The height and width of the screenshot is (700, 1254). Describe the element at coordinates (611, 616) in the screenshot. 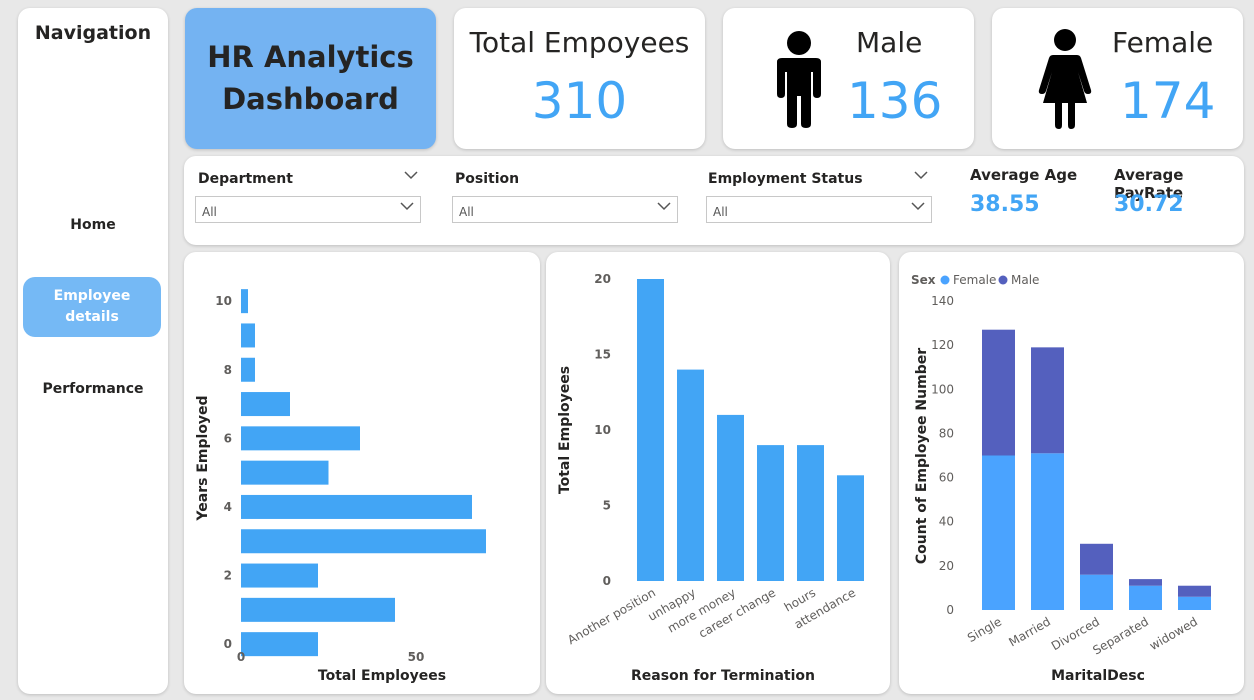

I see `x-tick-label: Another position` at that location.